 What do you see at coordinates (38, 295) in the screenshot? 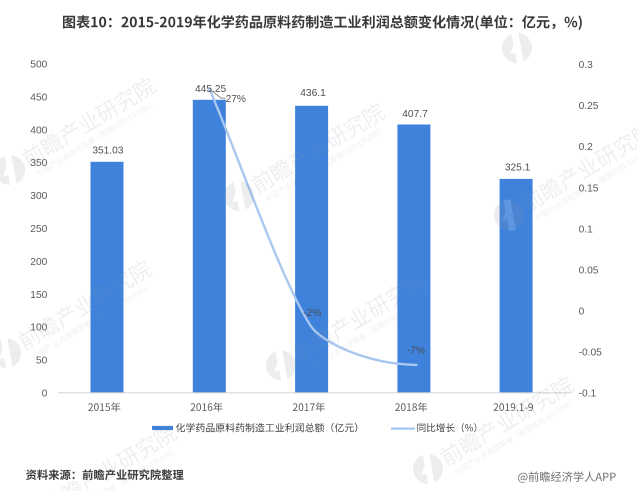
I see `svg-text: 150` at bounding box center [38, 295].